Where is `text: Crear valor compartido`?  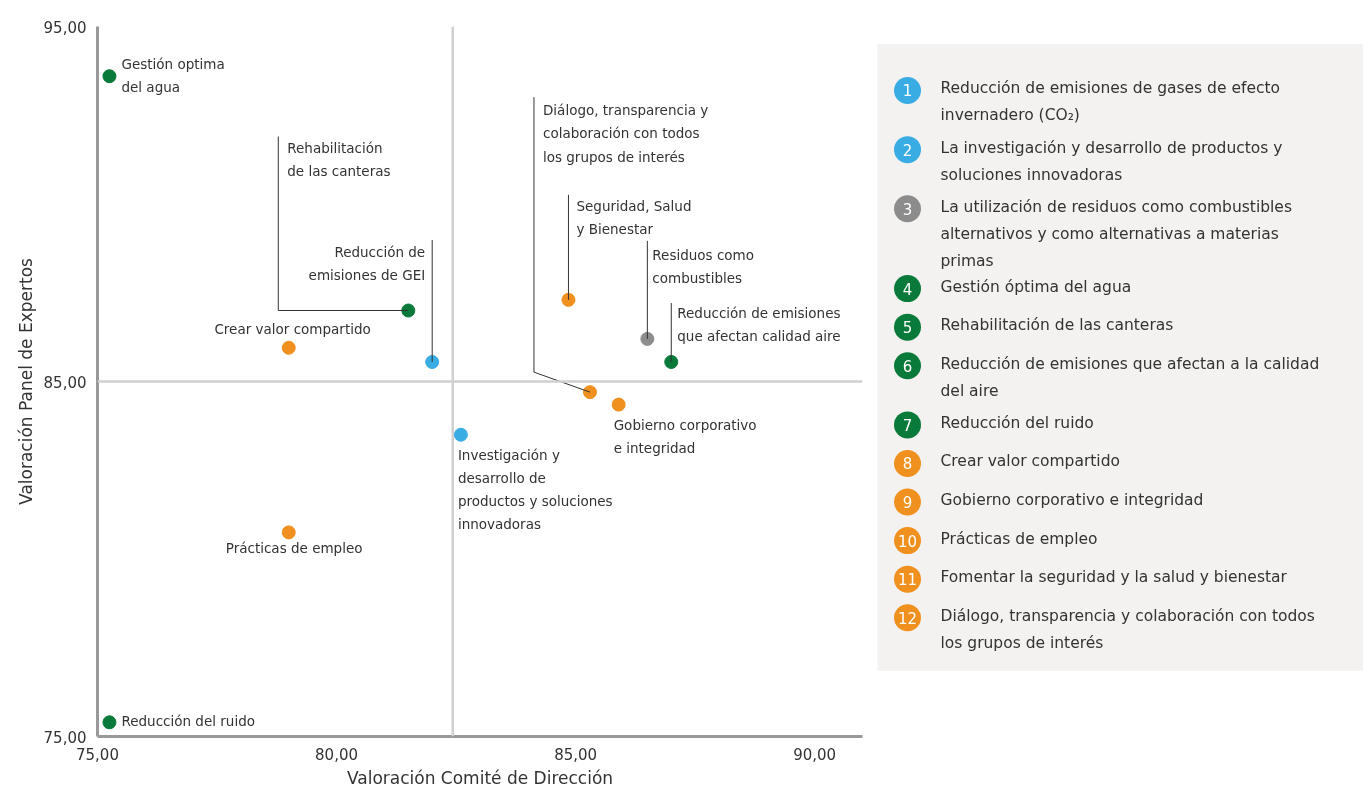 text: Crear valor compartido is located at coordinates (1030, 461).